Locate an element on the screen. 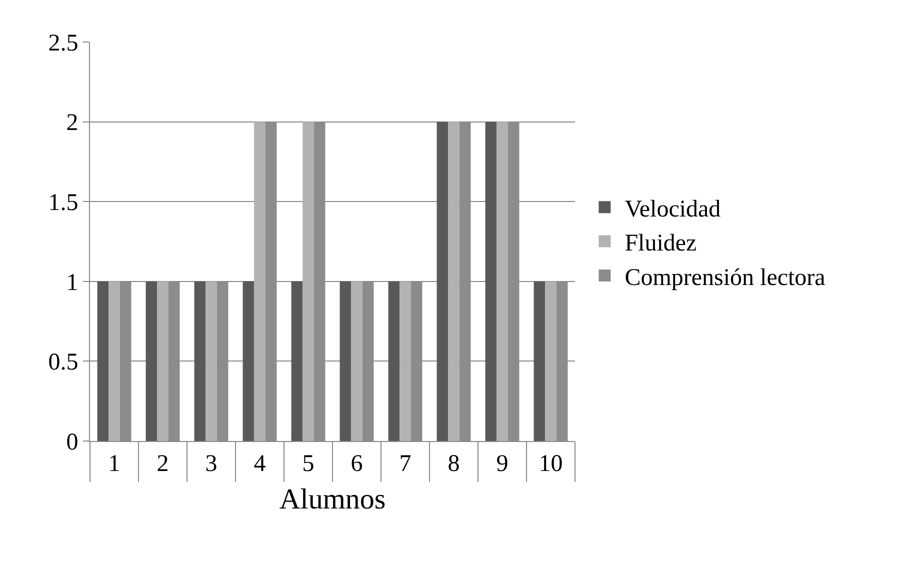  y-tick-label: 0.5 is located at coordinates (63, 363).